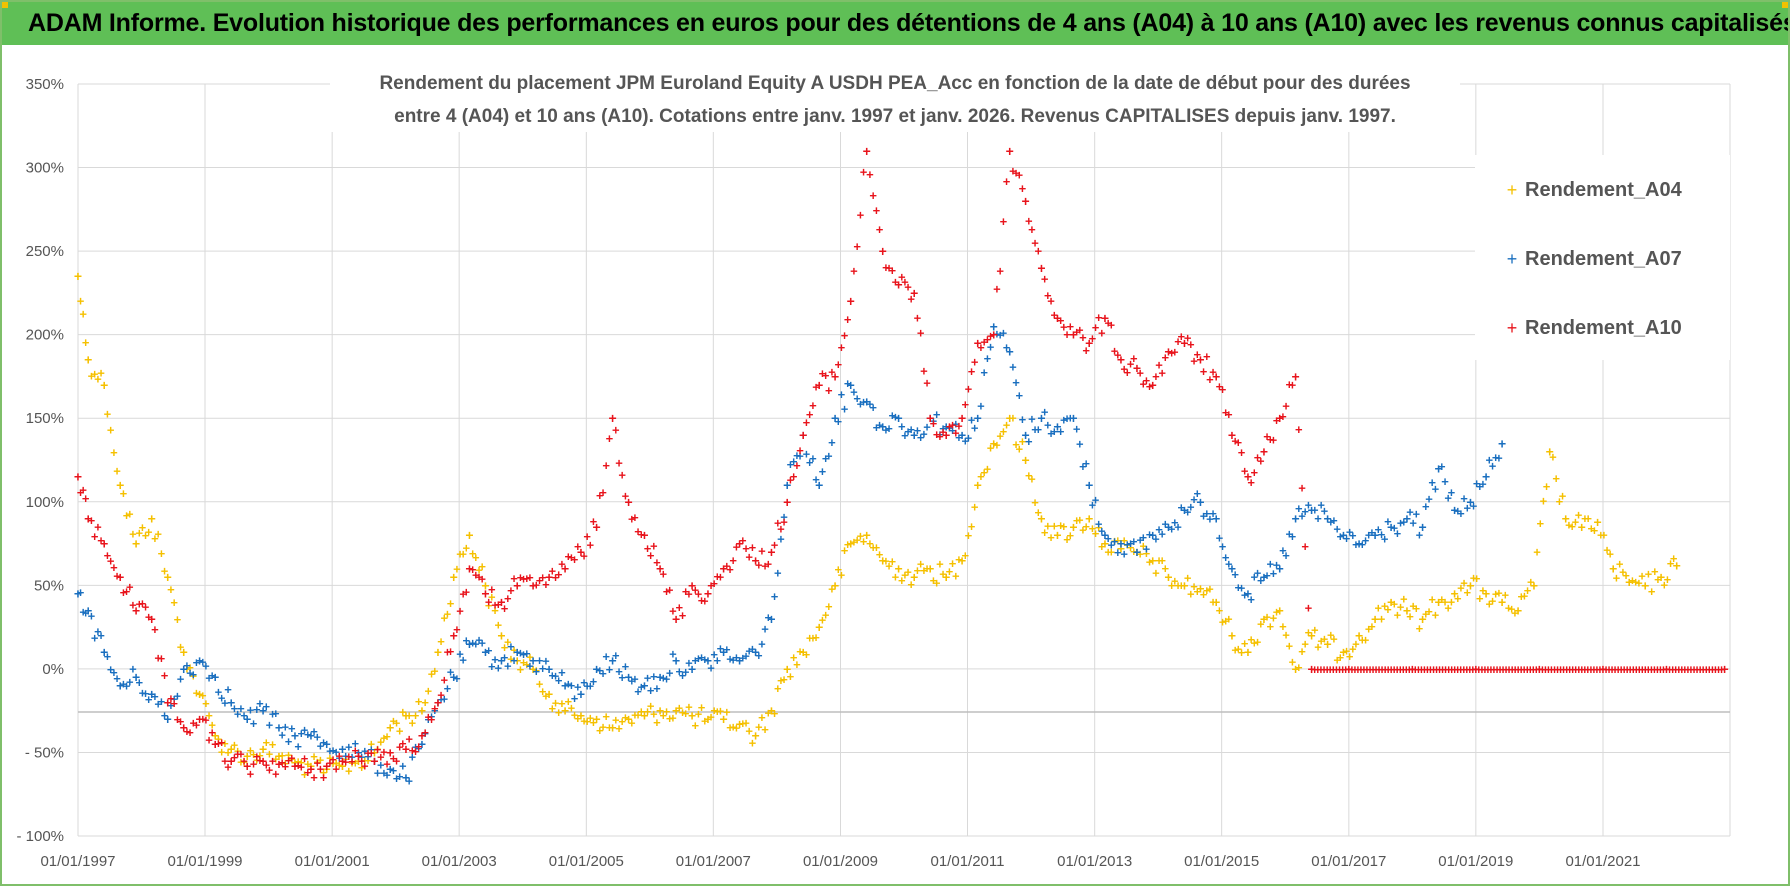 The height and width of the screenshot is (886, 1790). What do you see at coordinates (45, 251) in the screenshot?
I see `y-tick-label: 250%` at bounding box center [45, 251].